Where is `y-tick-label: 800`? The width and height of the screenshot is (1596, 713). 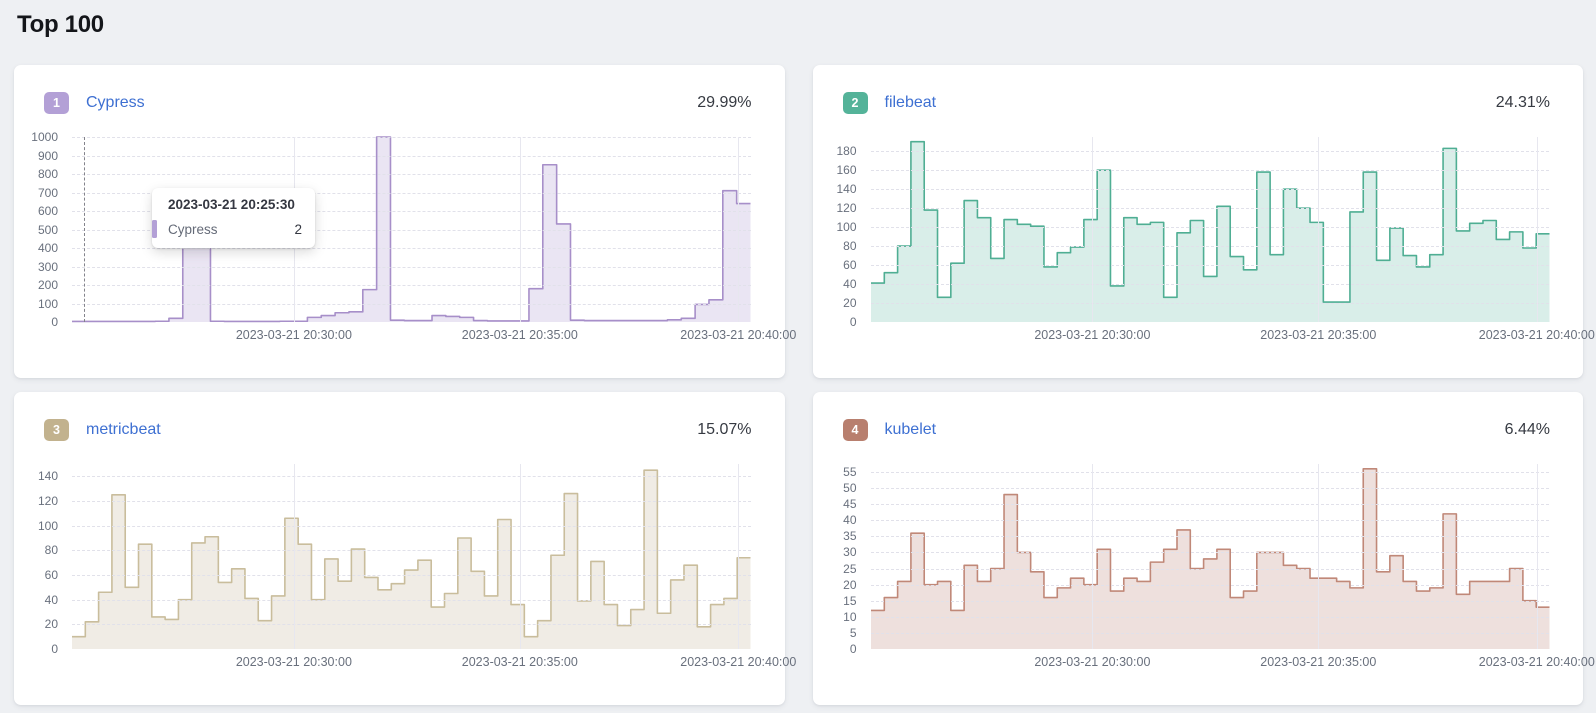 y-tick-label: 800 is located at coordinates (47, 174).